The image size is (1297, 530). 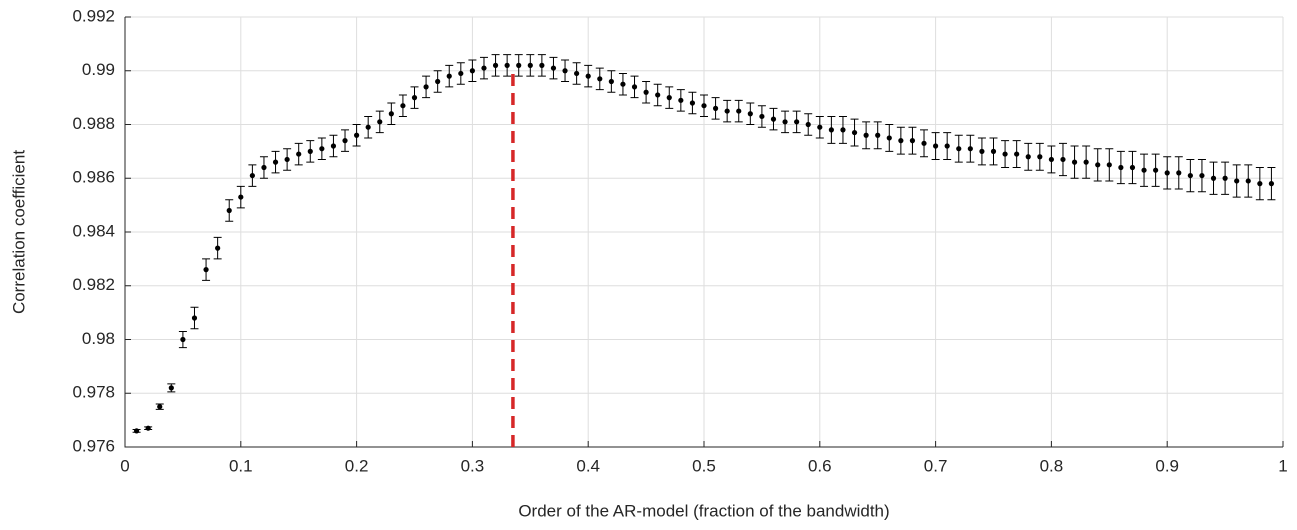 What do you see at coordinates (473, 465) in the screenshot?
I see `x-tick-label: 0.3` at bounding box center [473, 465].